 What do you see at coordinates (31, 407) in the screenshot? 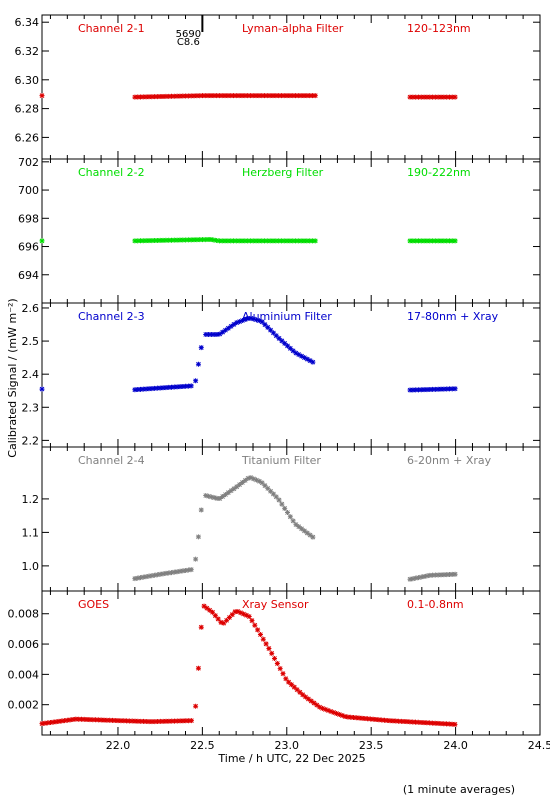
I see `y-tick-label: 2.3` at bounding box center [31, 407].